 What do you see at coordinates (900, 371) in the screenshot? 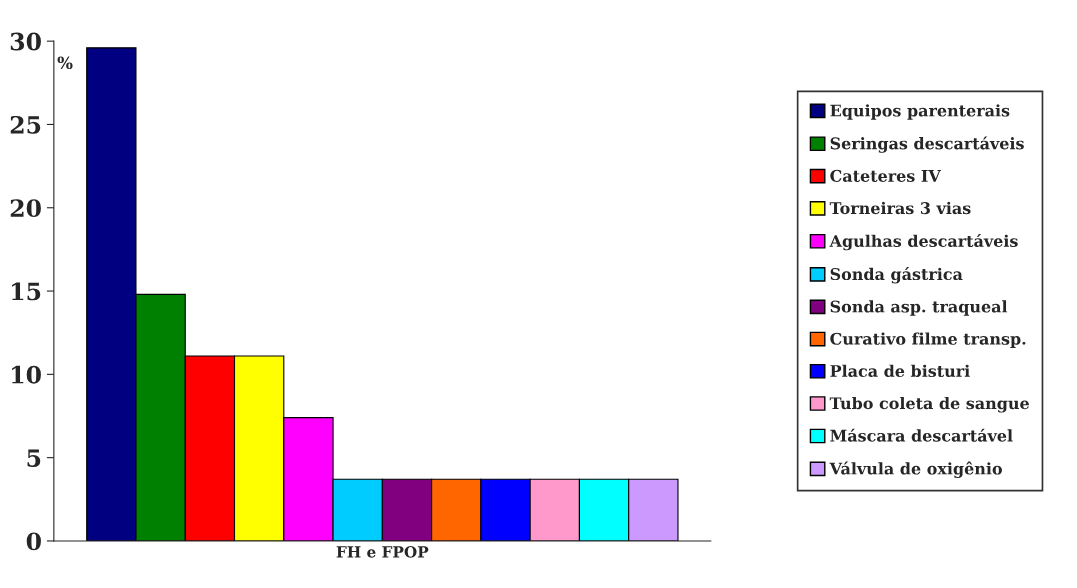
I see `legend-label: Placa de bisturi` at bounding box center [900, 371].